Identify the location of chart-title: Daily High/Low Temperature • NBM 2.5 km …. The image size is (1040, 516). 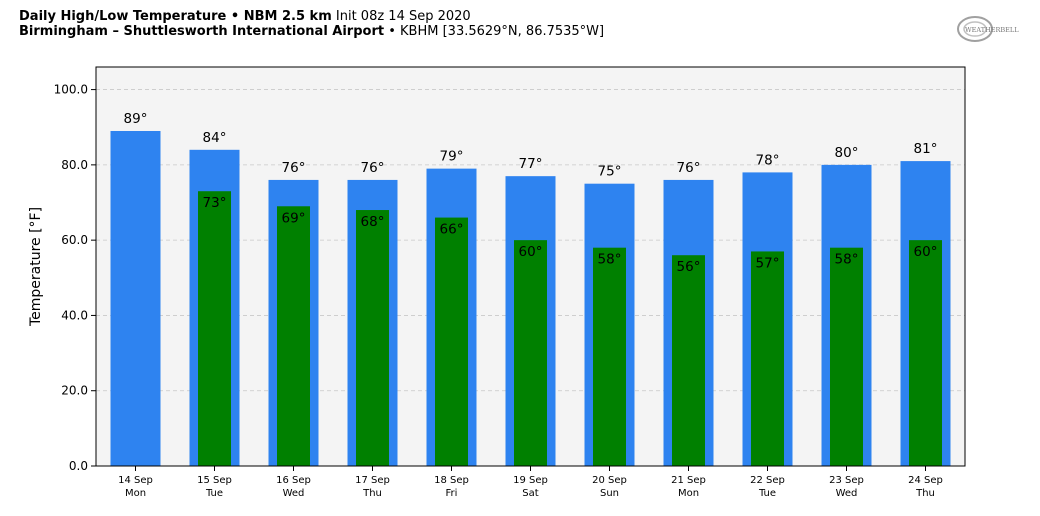
(311, 16).